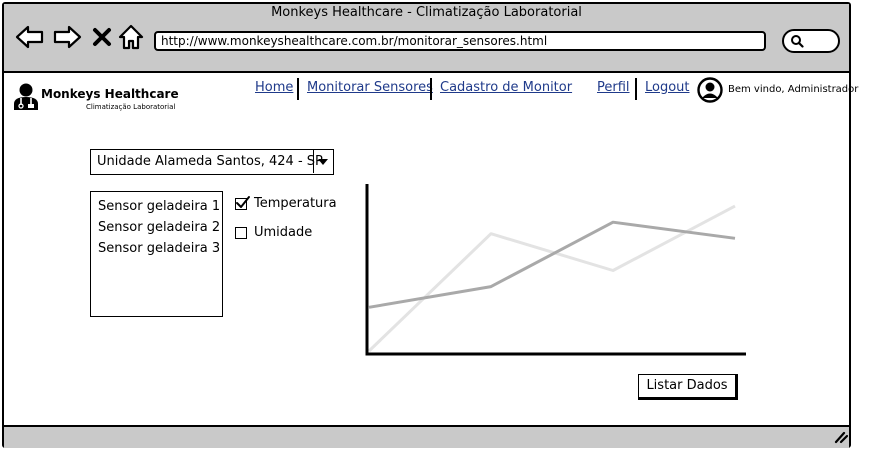 This screenshot has width=877, height=452. What do you see at coordinates (159, 248) in the screenshot?
I see `sensor-list-item: Sensor geladeira 3` at bounding box center [159, 248].